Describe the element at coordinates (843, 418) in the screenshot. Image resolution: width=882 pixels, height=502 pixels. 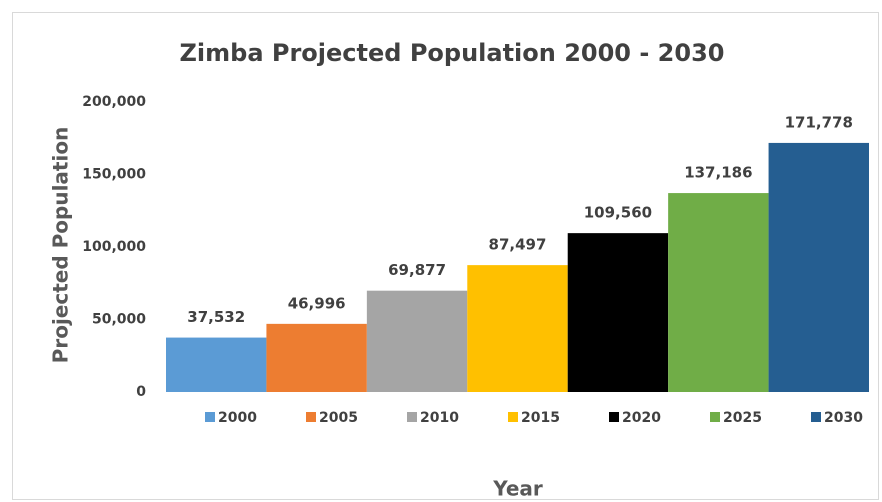
I see `legend-label: 2030` at that location.